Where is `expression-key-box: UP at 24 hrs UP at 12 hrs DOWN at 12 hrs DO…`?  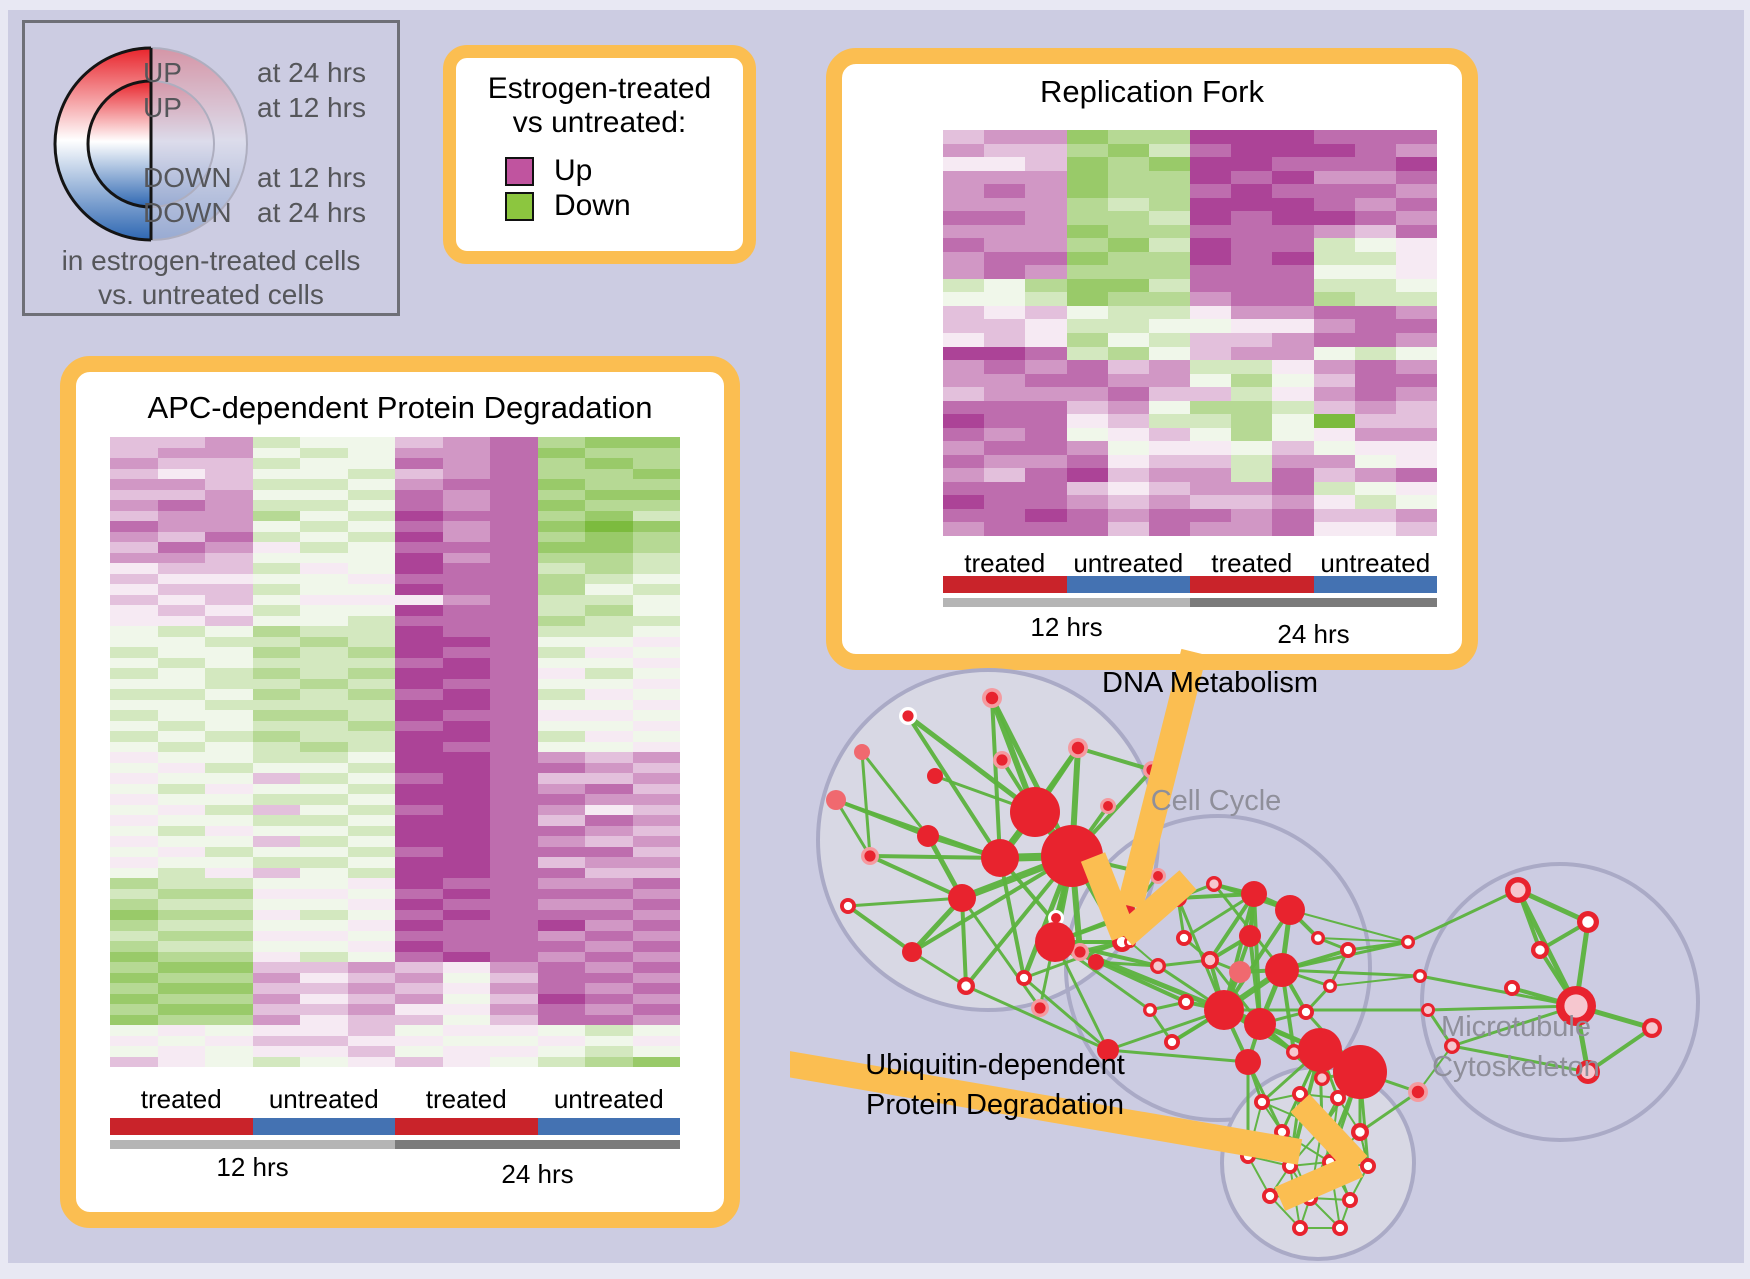 expression-key-box: UP at 24 hrs UP at 12 hrs DOWN at 12 hrs DO… is located at coordinates (211, 168).